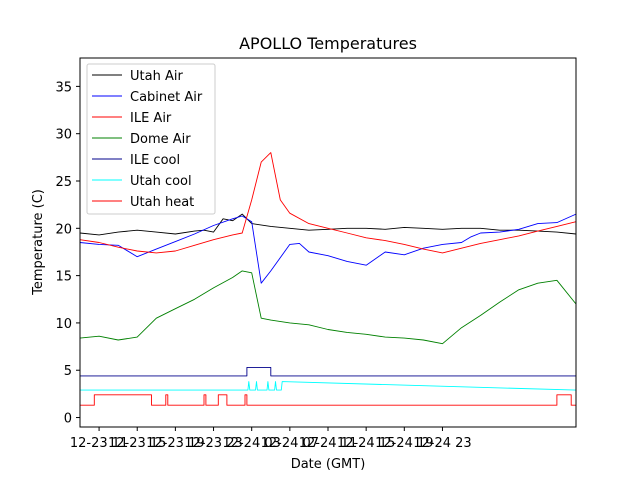  What do you see at coordinates (63, 87) in the screenshot?
I see `y-tick-label: 35` at bounding box center [63, 87].